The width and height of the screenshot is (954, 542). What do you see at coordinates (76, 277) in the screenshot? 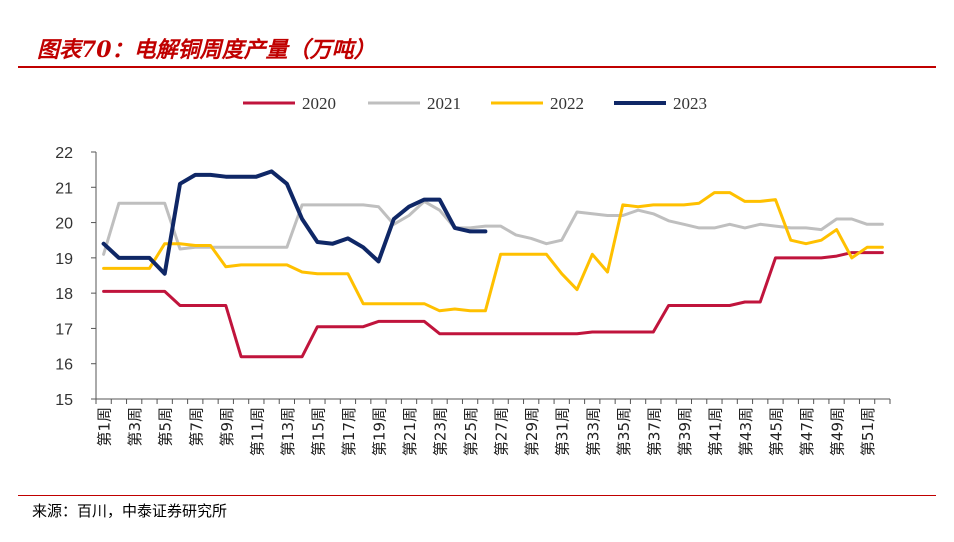
I see `y-axis: 15 16 17 18 19 20 21 22` at bounding box center [76, 277].